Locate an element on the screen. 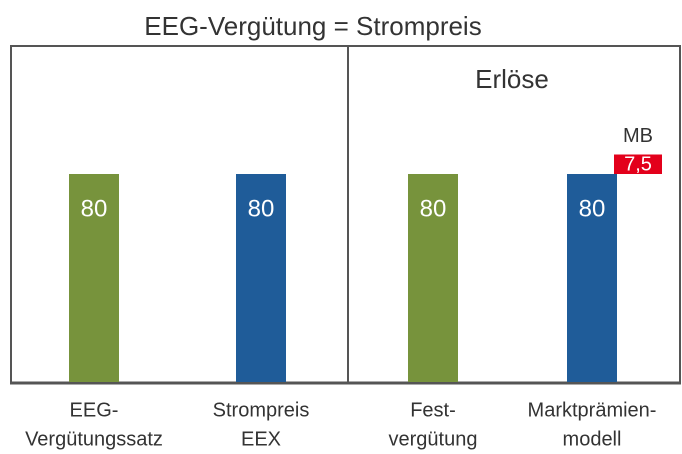 The width and height of the screenshot is (682, 454). chart-title: EEG-Vergütung = Strompreis is located at coordinates (312, 26).